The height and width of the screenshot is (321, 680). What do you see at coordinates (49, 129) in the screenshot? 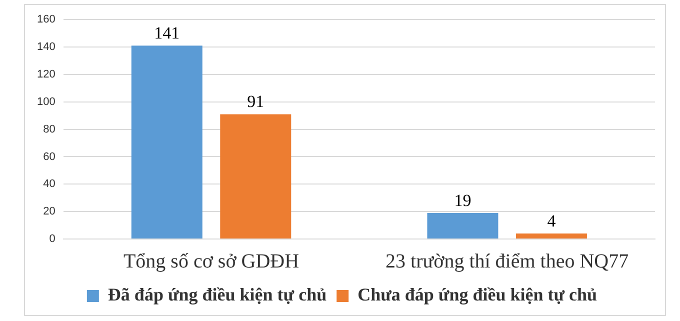
I see `y-tick-label: 80` at bounding box center [49, 129].